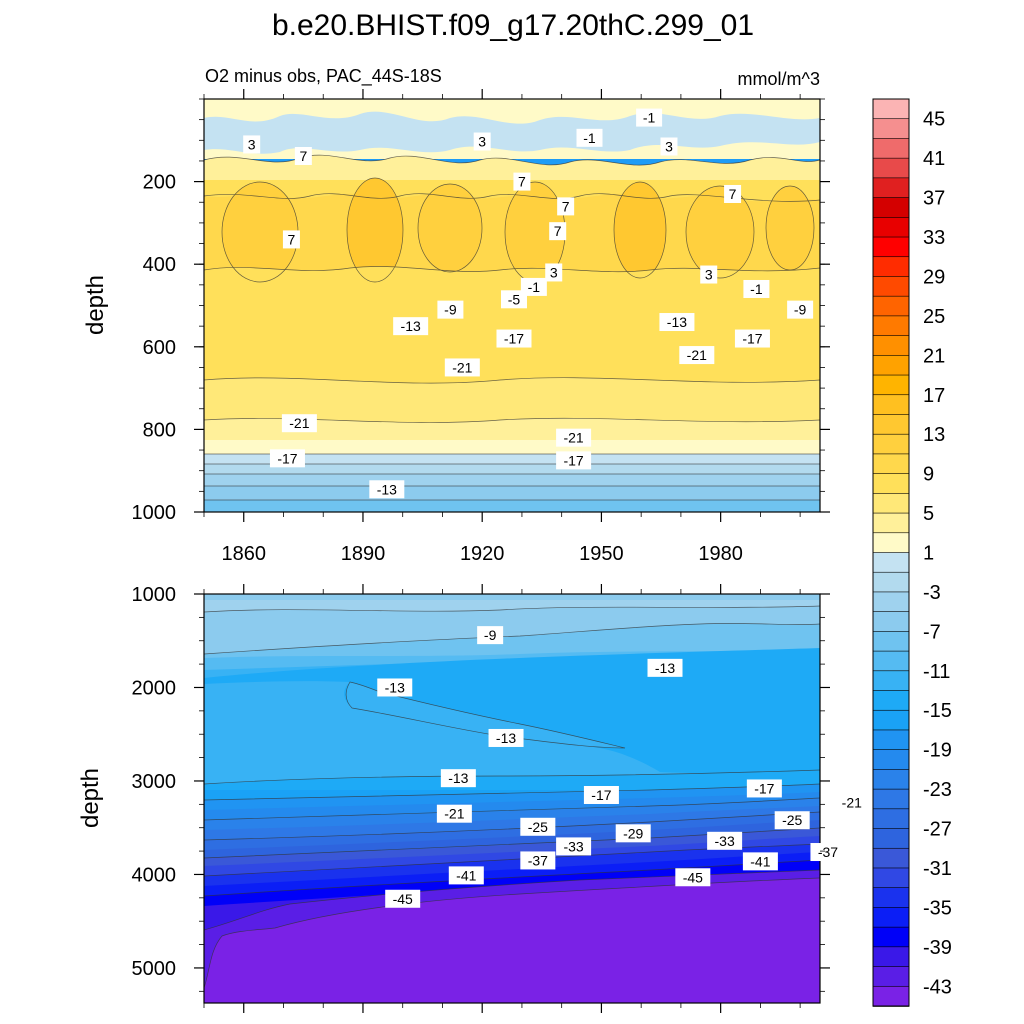 This screenshot has width=1024, height=1024. I want to click on colorbar-label: 21, so click(934, 356).